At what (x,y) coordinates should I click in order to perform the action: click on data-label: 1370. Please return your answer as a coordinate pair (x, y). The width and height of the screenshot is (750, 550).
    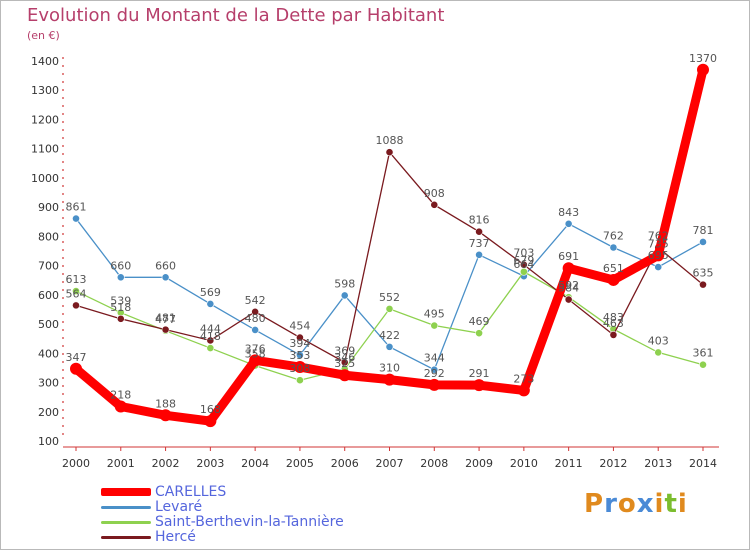
    Looking at the image, I should click on (703, 58).